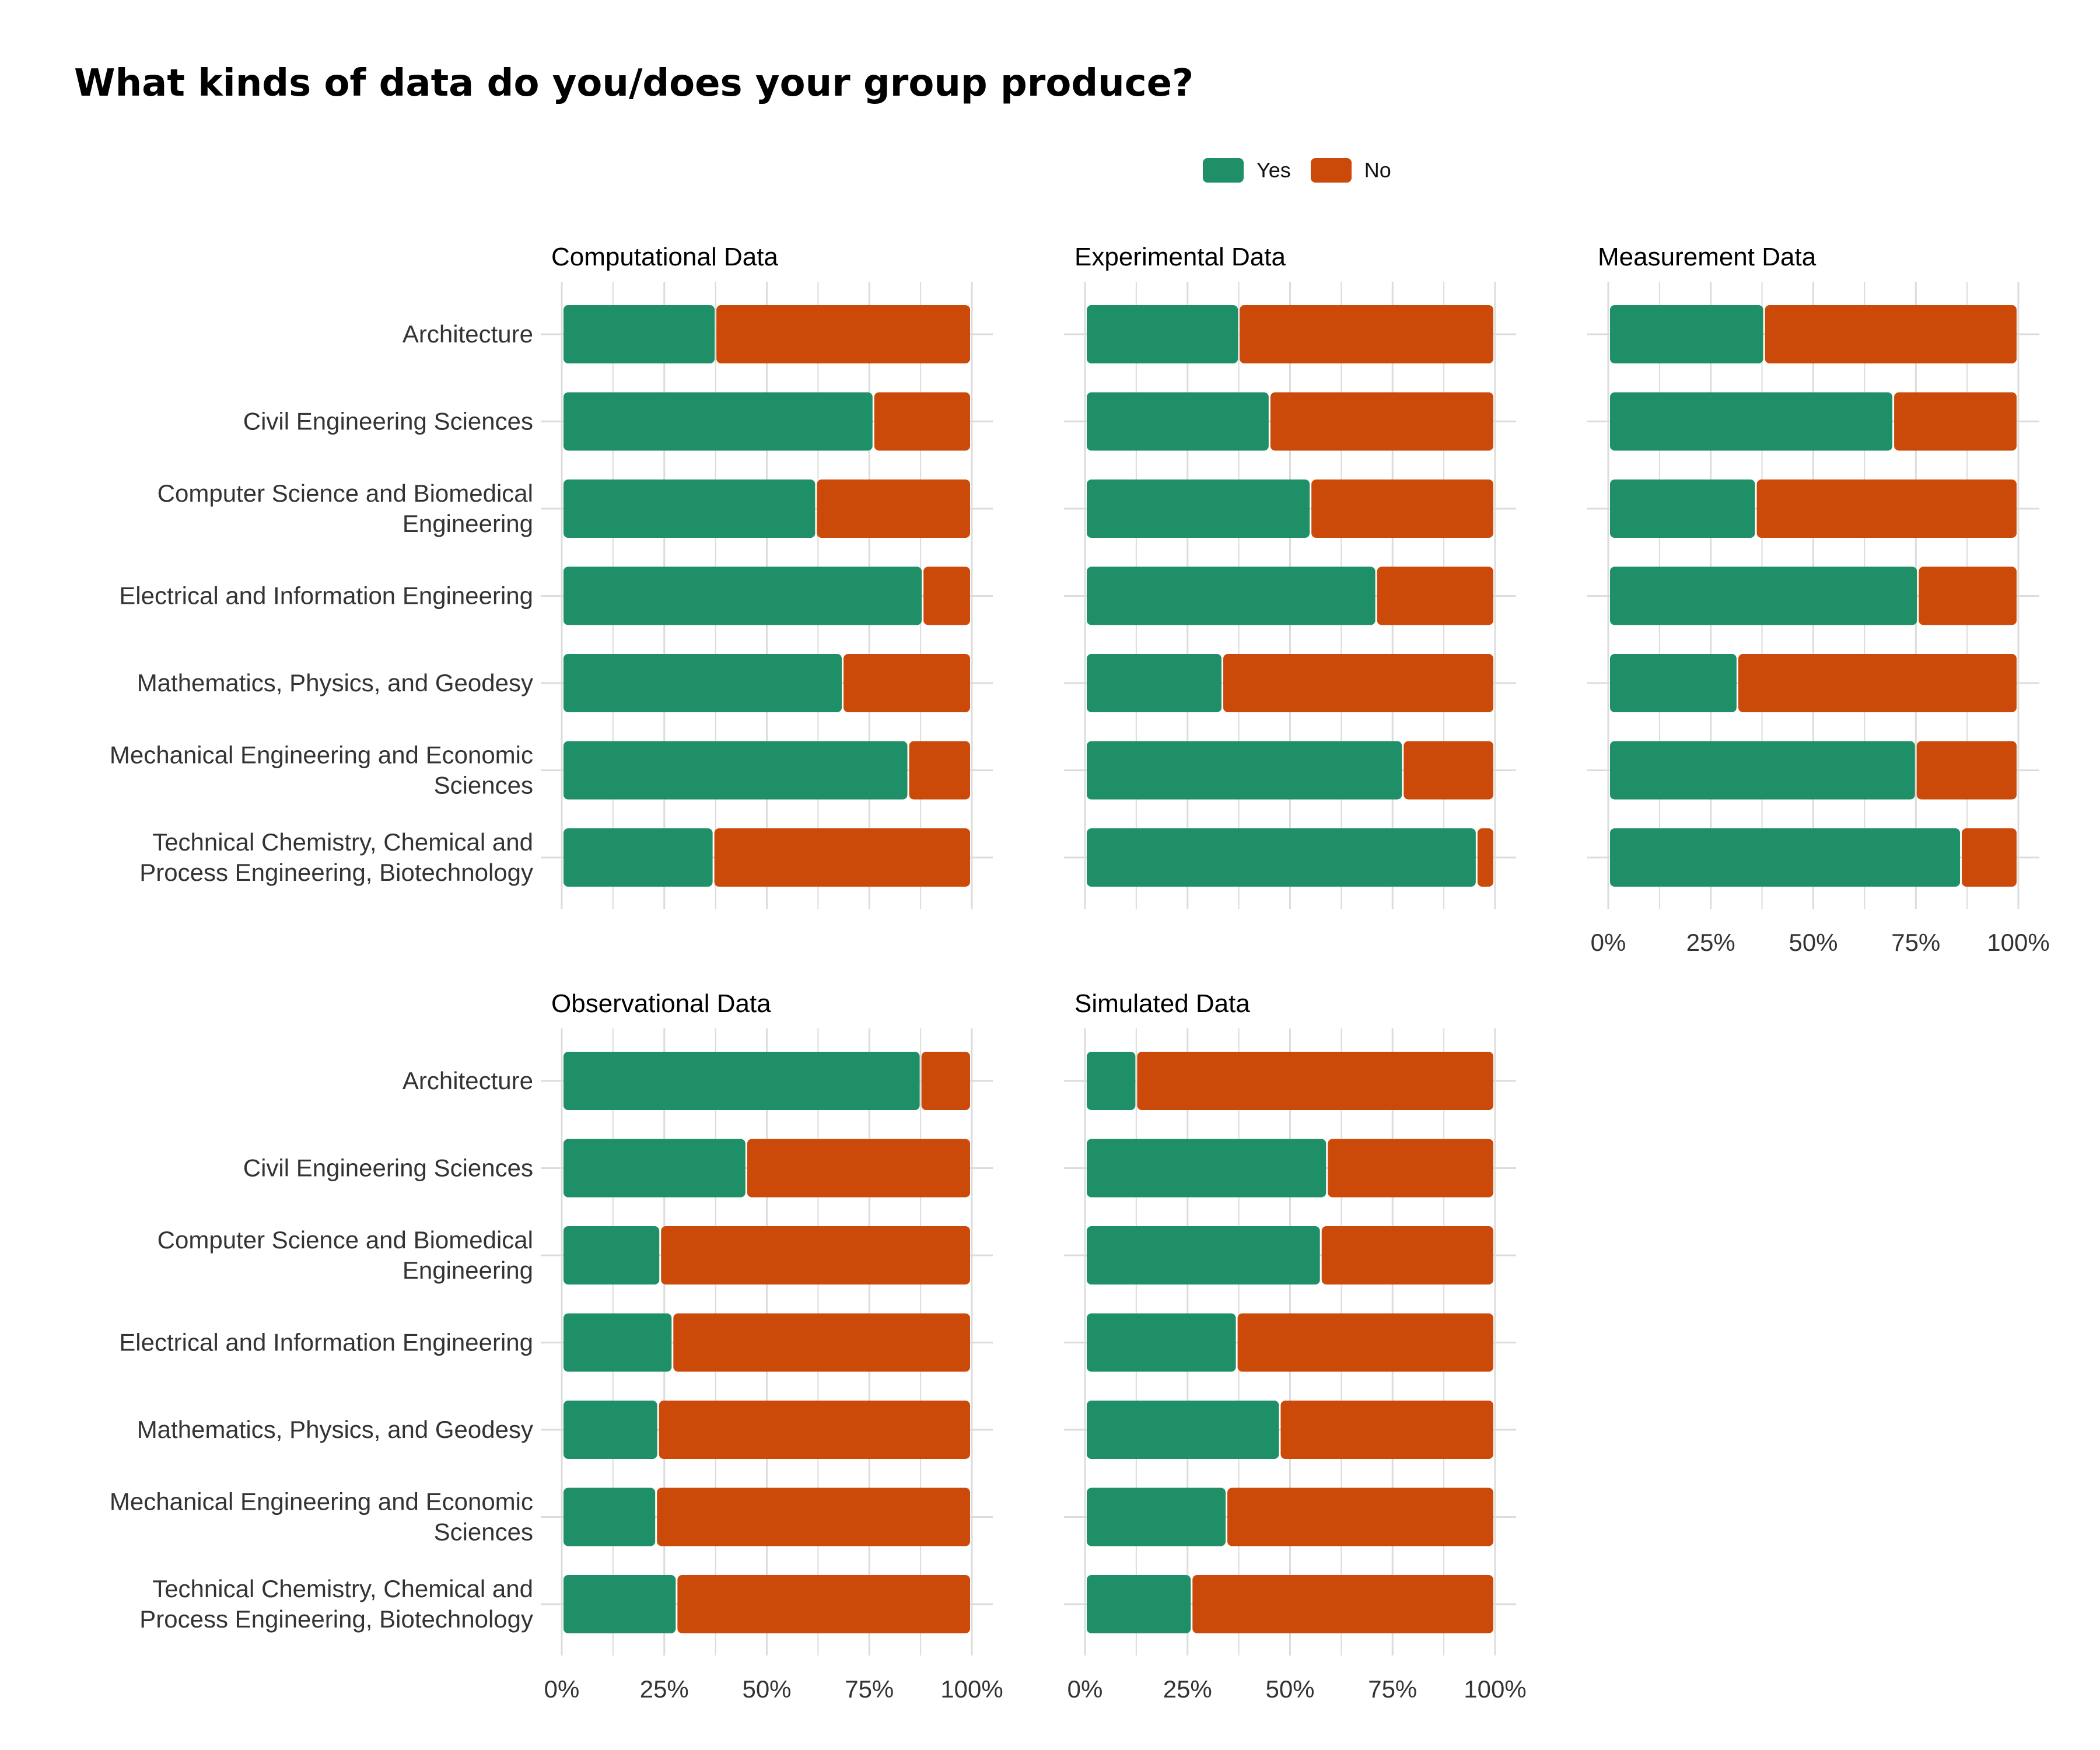  I want to click on legend: Yes No, so click(1307, 170).